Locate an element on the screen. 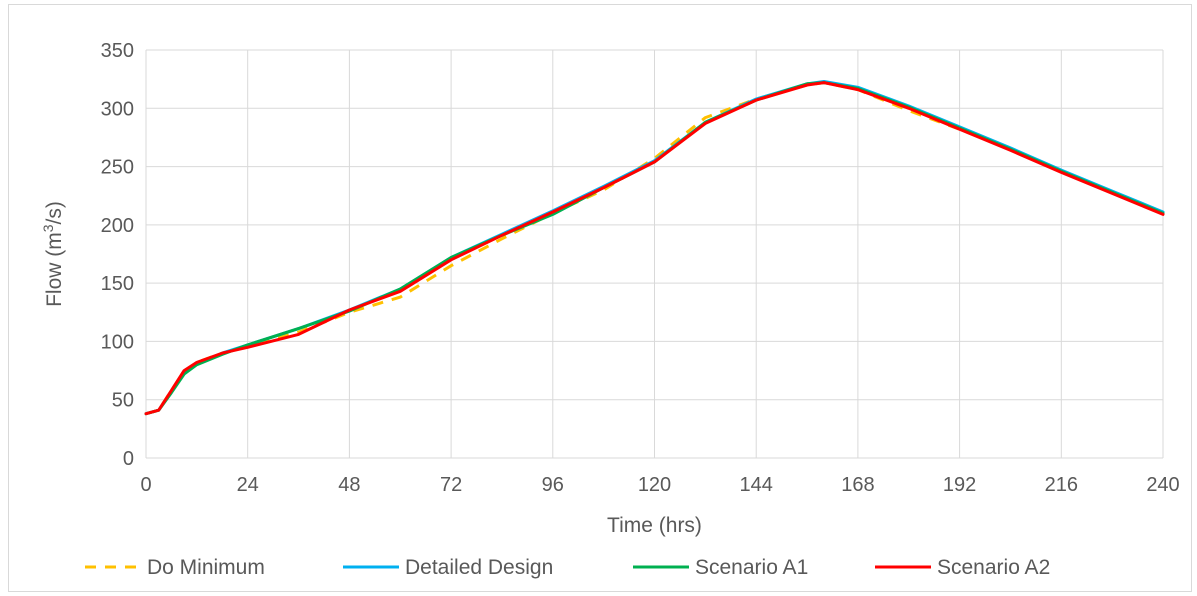 The height and width of the screenshot is (596, 1197). x-tick-label: 144 is located at coordinates (756, 485).